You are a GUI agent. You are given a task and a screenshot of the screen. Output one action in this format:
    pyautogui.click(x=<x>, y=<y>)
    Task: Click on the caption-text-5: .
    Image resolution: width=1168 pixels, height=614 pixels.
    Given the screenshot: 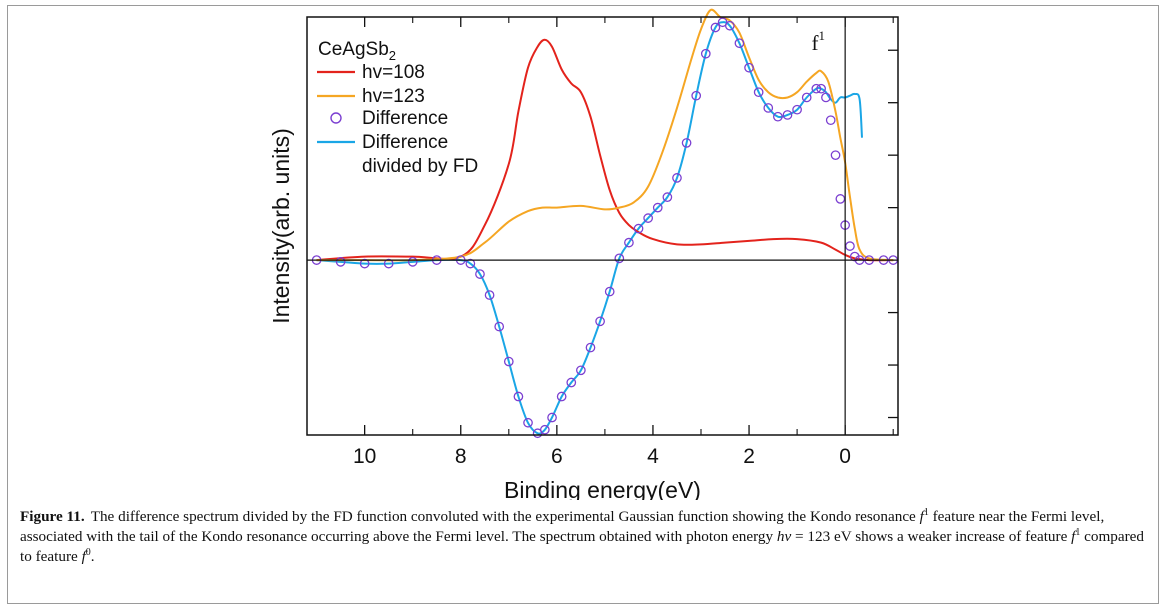 What is the action you would take?
    pyautogui.click(x=92, y=556)
    